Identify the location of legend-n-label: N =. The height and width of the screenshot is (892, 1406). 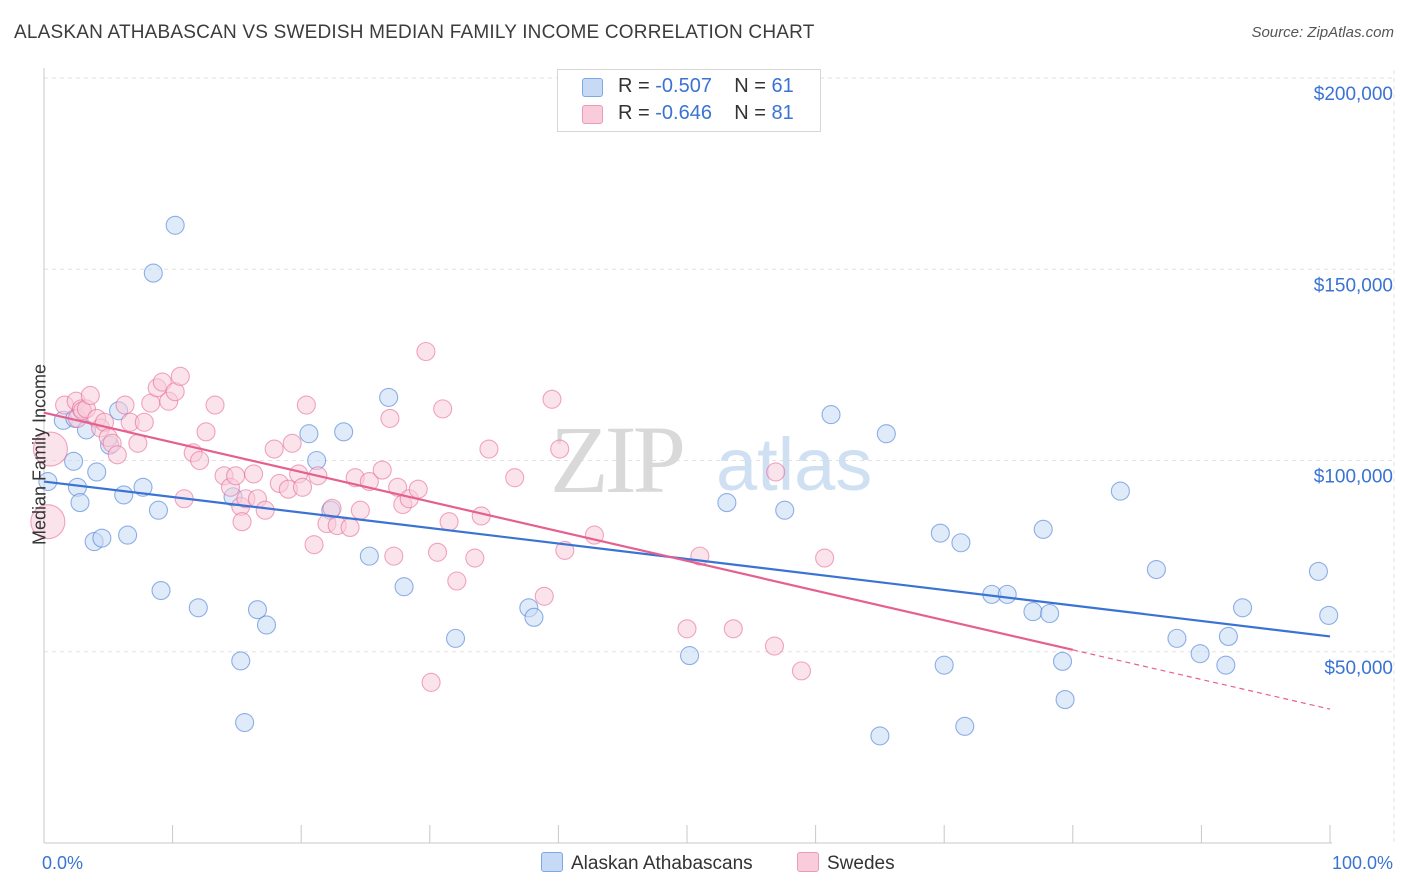
(753, 86).